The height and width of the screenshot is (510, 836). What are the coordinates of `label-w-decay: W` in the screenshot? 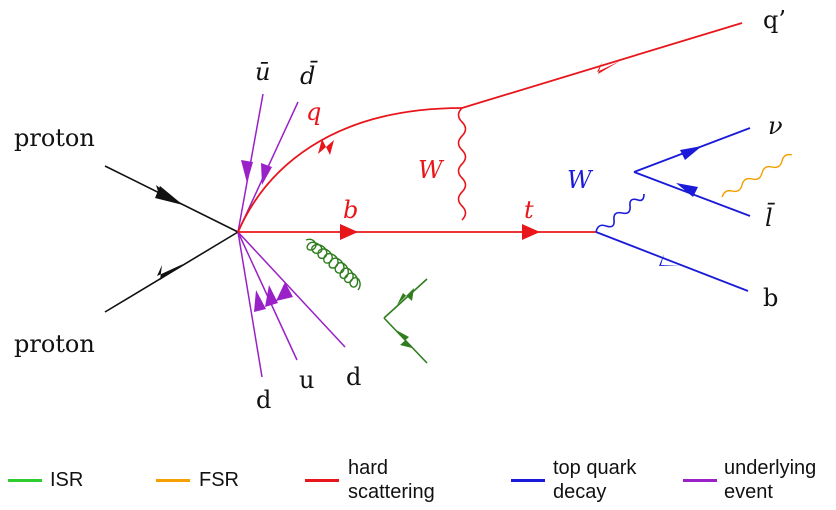 It's located at (580, 180).